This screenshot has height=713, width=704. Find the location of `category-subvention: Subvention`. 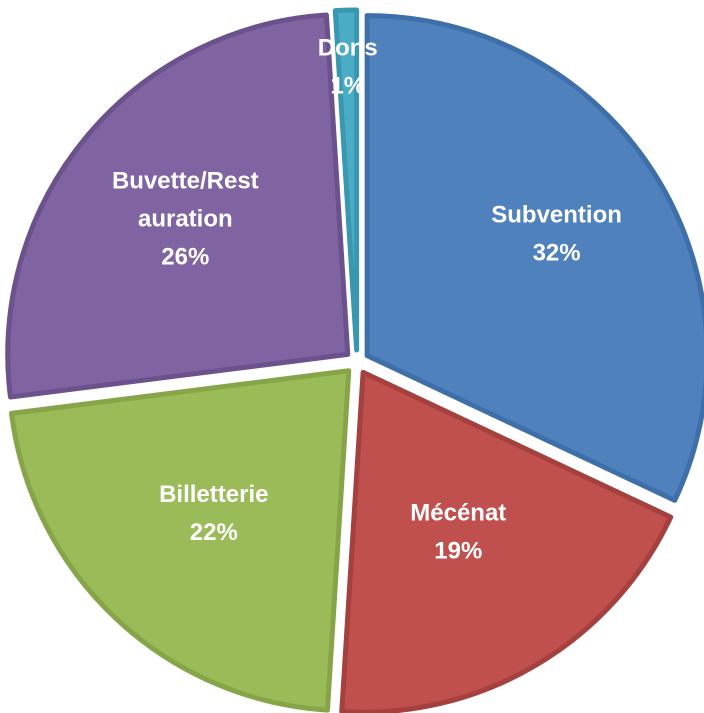

category-subvention: Subvention is located at coordinates (556, 215).